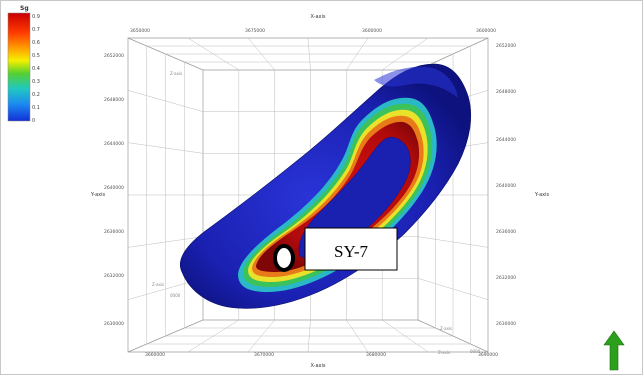  What do you see at coordinates (318, 17) in the screenshot?
I see `top-axis-title: X-axis` at bounding box center [318, 17].